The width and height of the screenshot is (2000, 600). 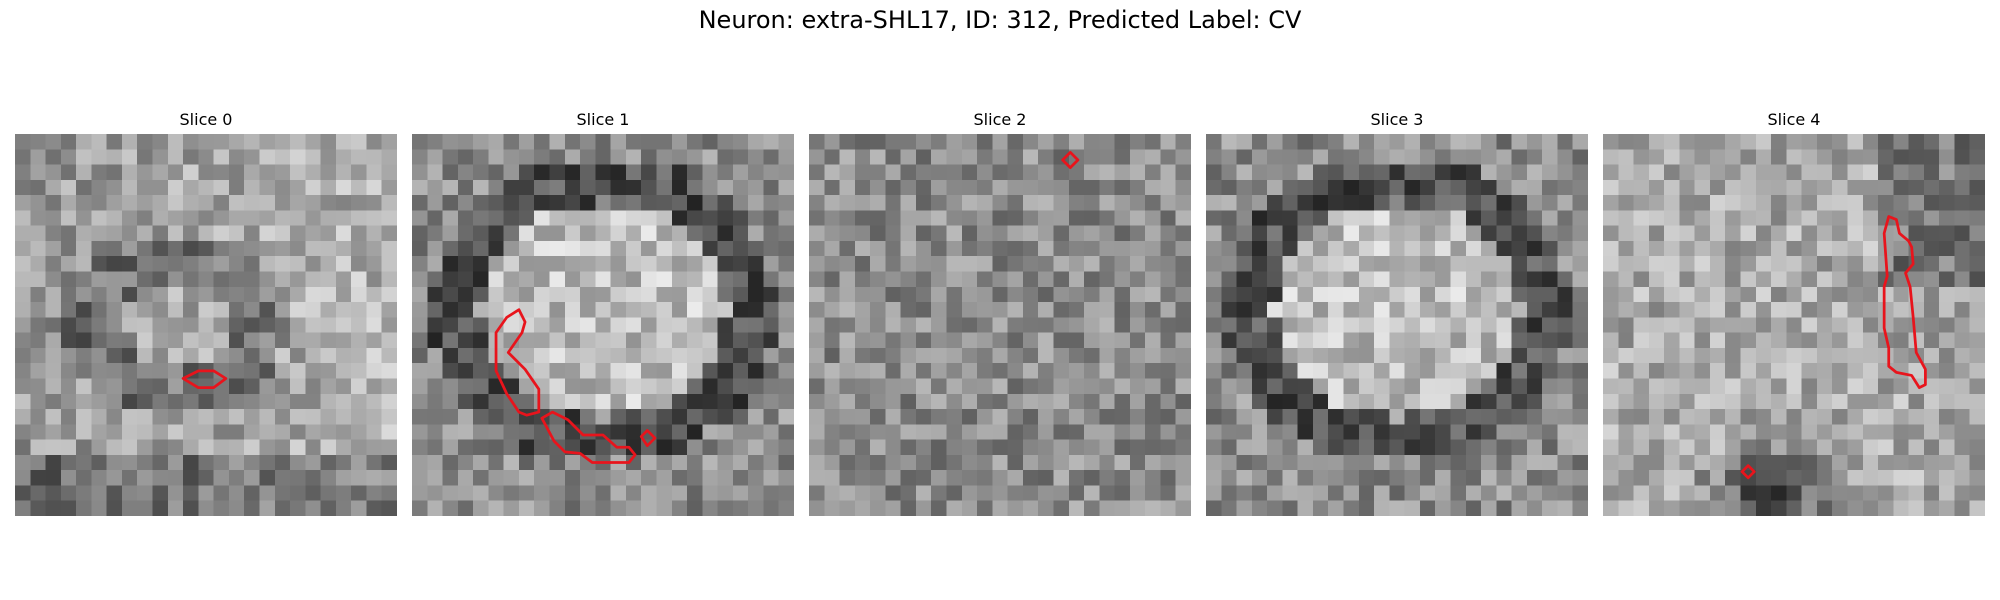 What do you see at coordinates (1000, 119) in the screenshot?
I see `slice-title: Slice 2` at bounding box center [1000, 119].